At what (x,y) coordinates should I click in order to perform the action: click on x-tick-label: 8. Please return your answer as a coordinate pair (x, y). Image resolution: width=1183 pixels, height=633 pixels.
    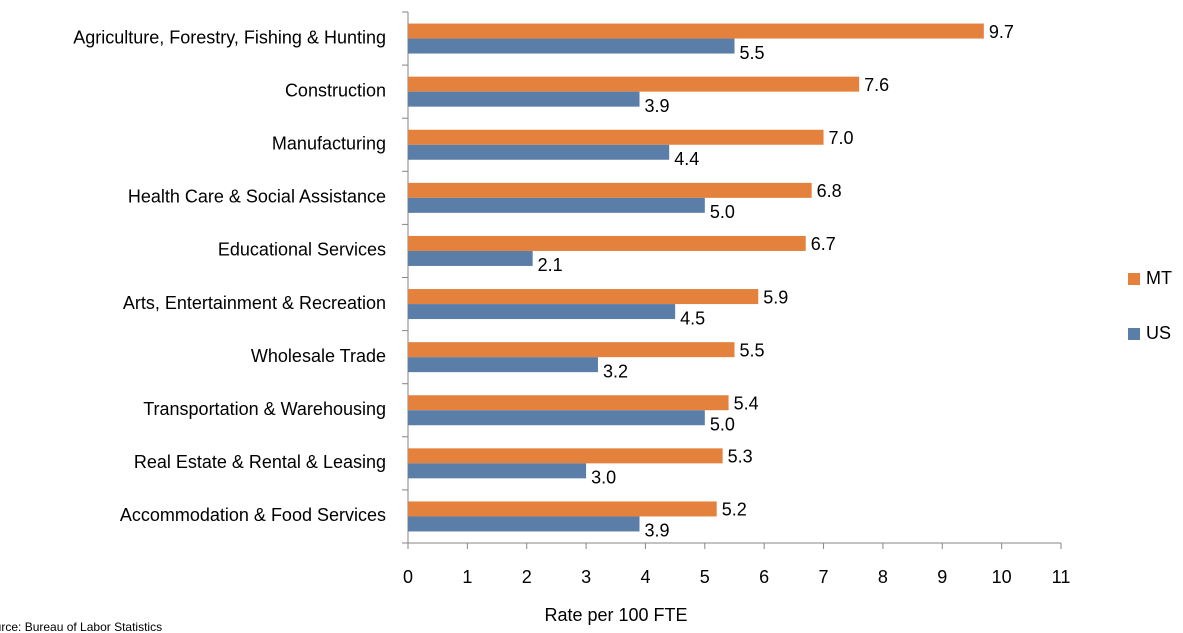
    Looking at the image, I should click on (883, 577).